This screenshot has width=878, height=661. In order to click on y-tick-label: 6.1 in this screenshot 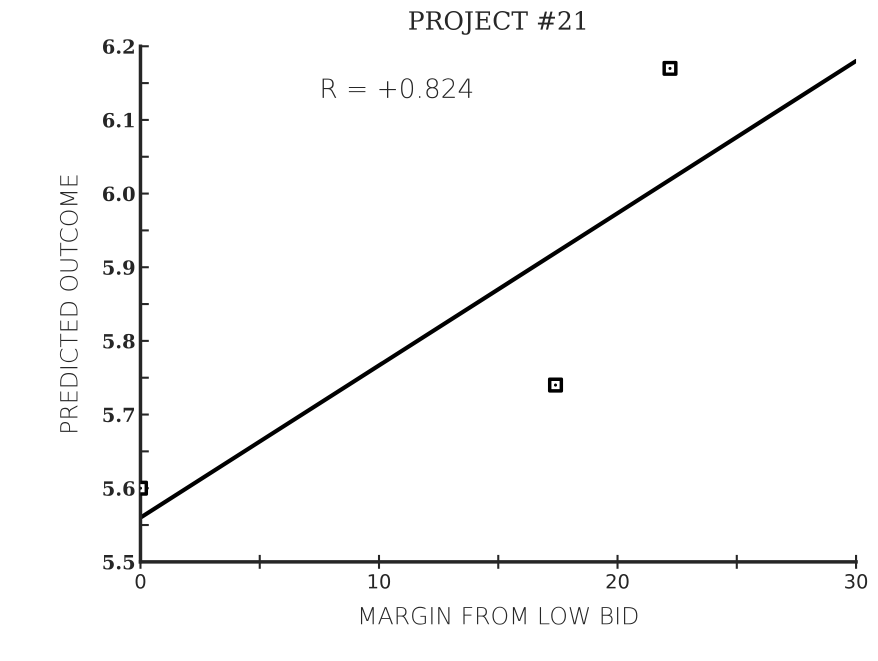, I will do `click(118, 120)`.